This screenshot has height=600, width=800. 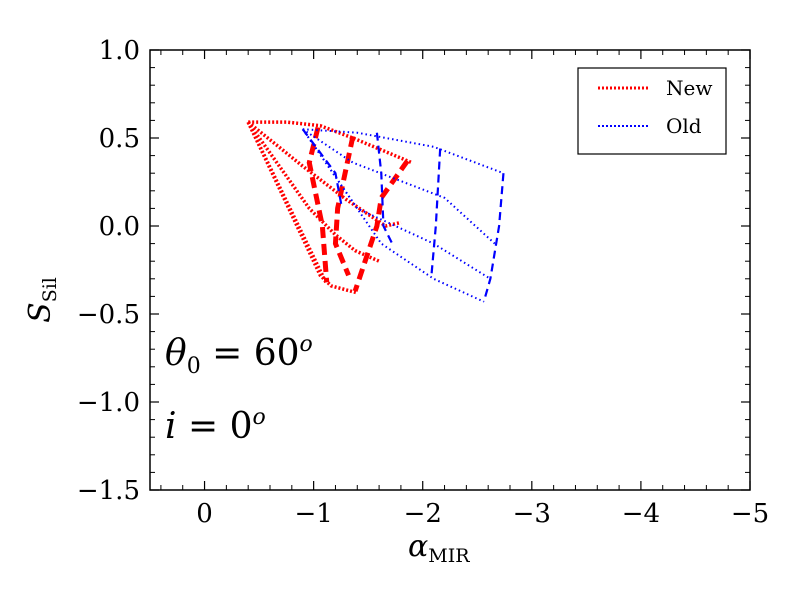 I want to click on x-tick-label: 0, so click(x=204, y=514).